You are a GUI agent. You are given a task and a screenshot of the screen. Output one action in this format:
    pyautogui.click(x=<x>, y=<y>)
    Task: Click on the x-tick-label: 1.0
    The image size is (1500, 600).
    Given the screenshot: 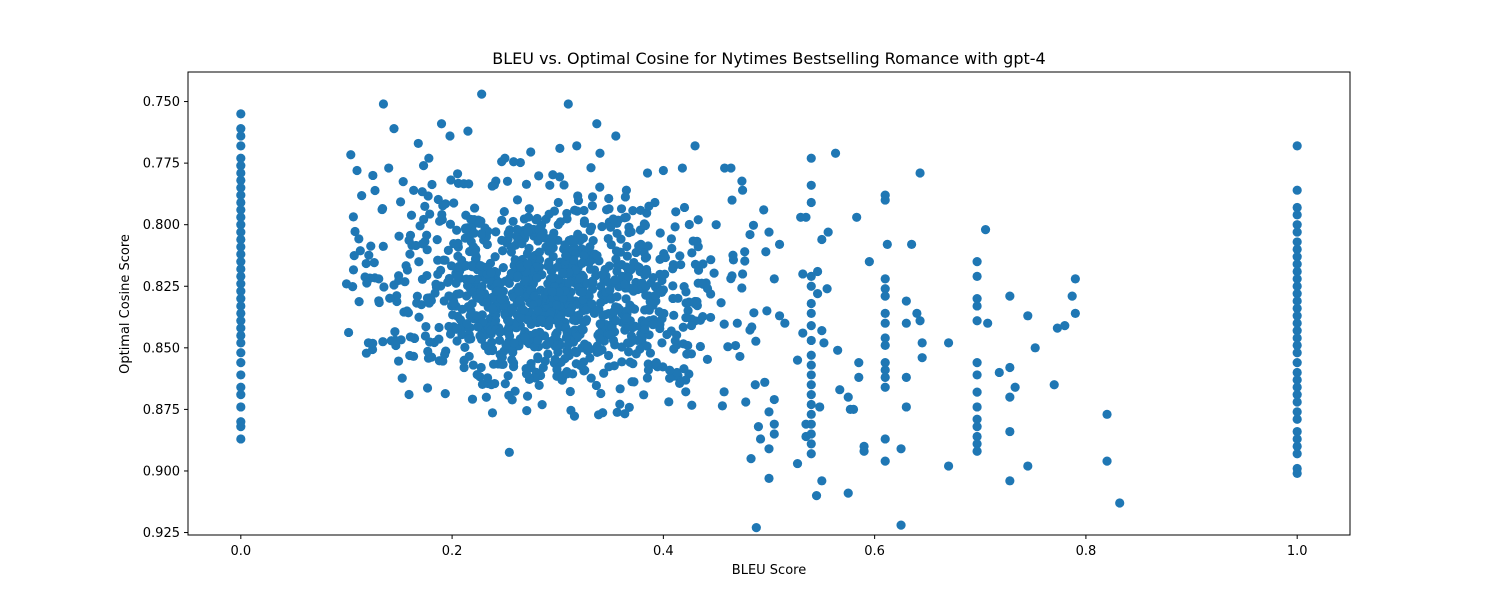 What is the action you would take?
    pyautogui.click(x=1297, y=551)
    